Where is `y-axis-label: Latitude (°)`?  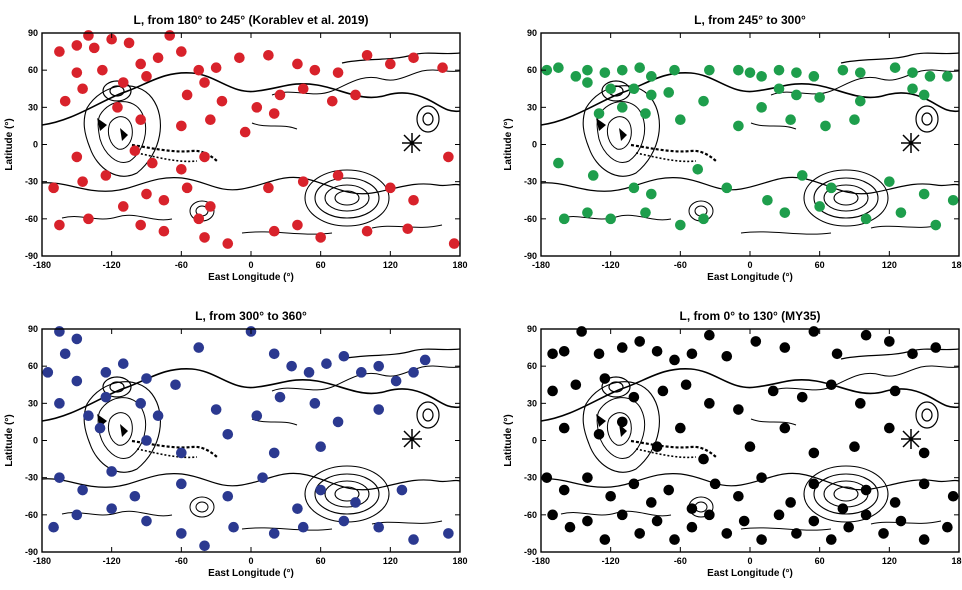
y-axis-label: Latitude (°) is located at coordinates (508, 440).